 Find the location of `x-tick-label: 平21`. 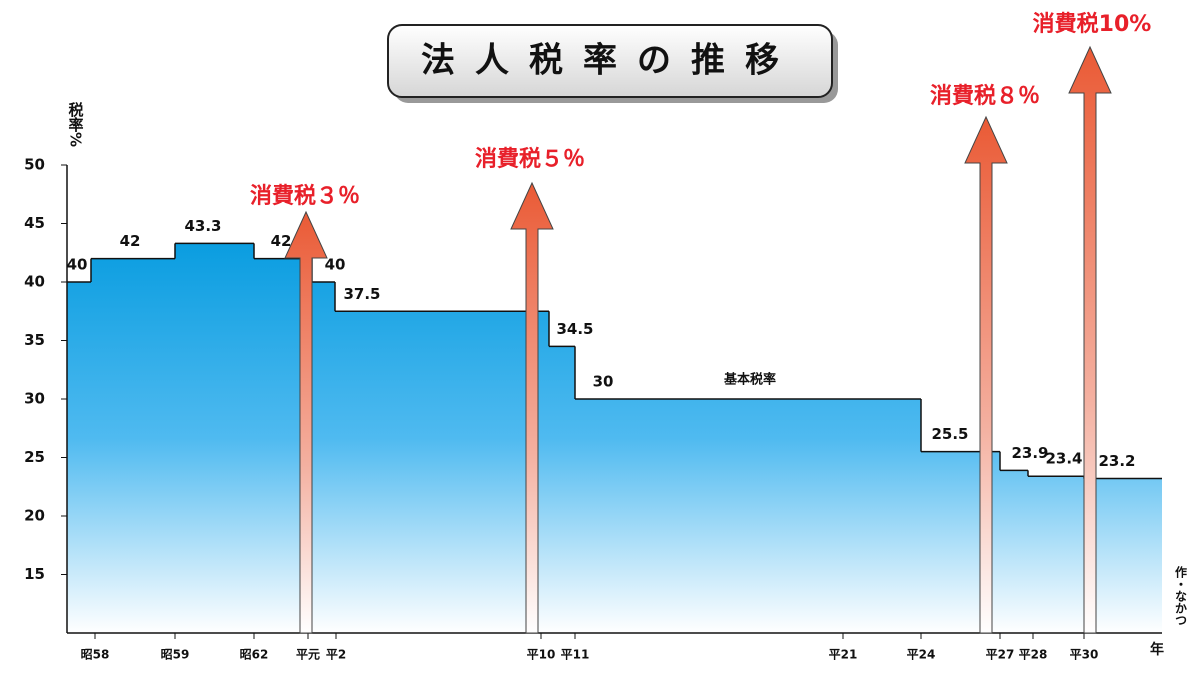

x-tick-label: 平21 is located at coordinates (843, 655).